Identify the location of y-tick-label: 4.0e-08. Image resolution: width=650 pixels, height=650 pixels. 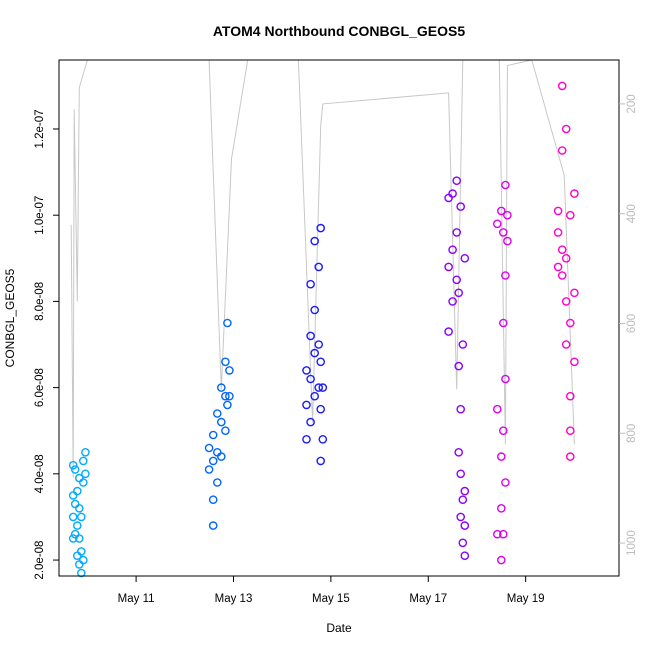
(40, 473).